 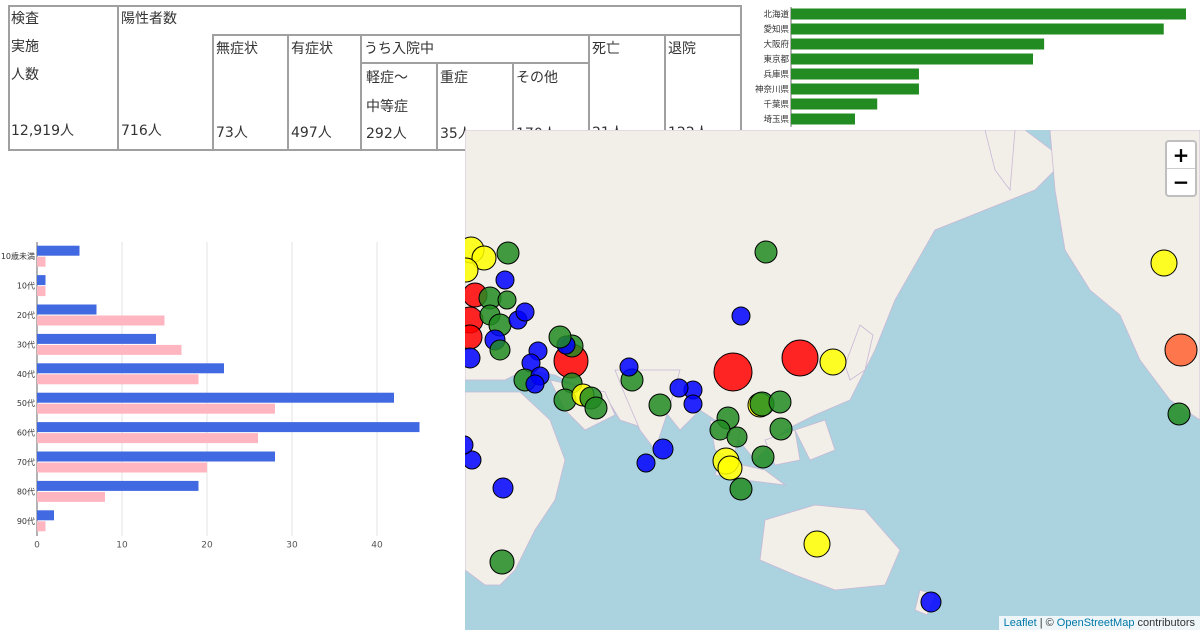 What do you see at coordinates (26, 521) in the screenshot?
I see `y-tick-label: 90代` at bounding box center [26, 521].